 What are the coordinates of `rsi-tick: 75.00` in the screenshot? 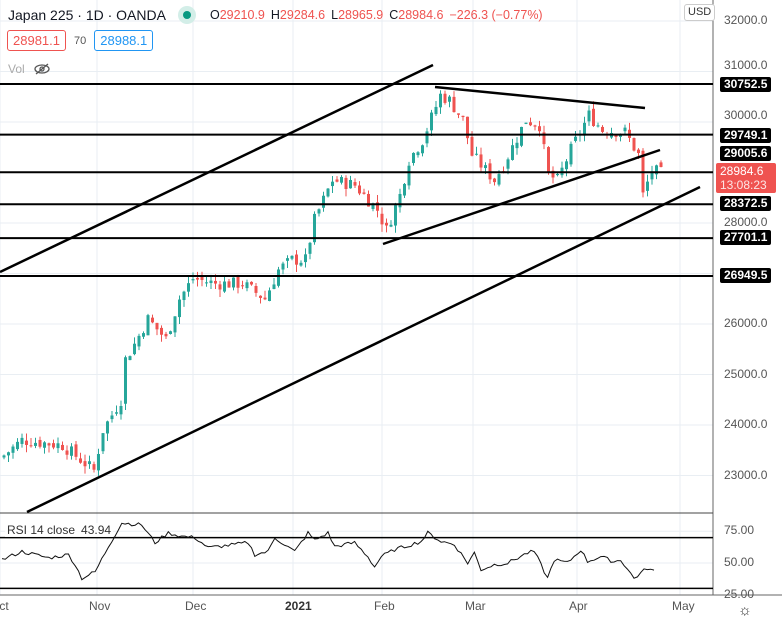 It's located at (739, 530).